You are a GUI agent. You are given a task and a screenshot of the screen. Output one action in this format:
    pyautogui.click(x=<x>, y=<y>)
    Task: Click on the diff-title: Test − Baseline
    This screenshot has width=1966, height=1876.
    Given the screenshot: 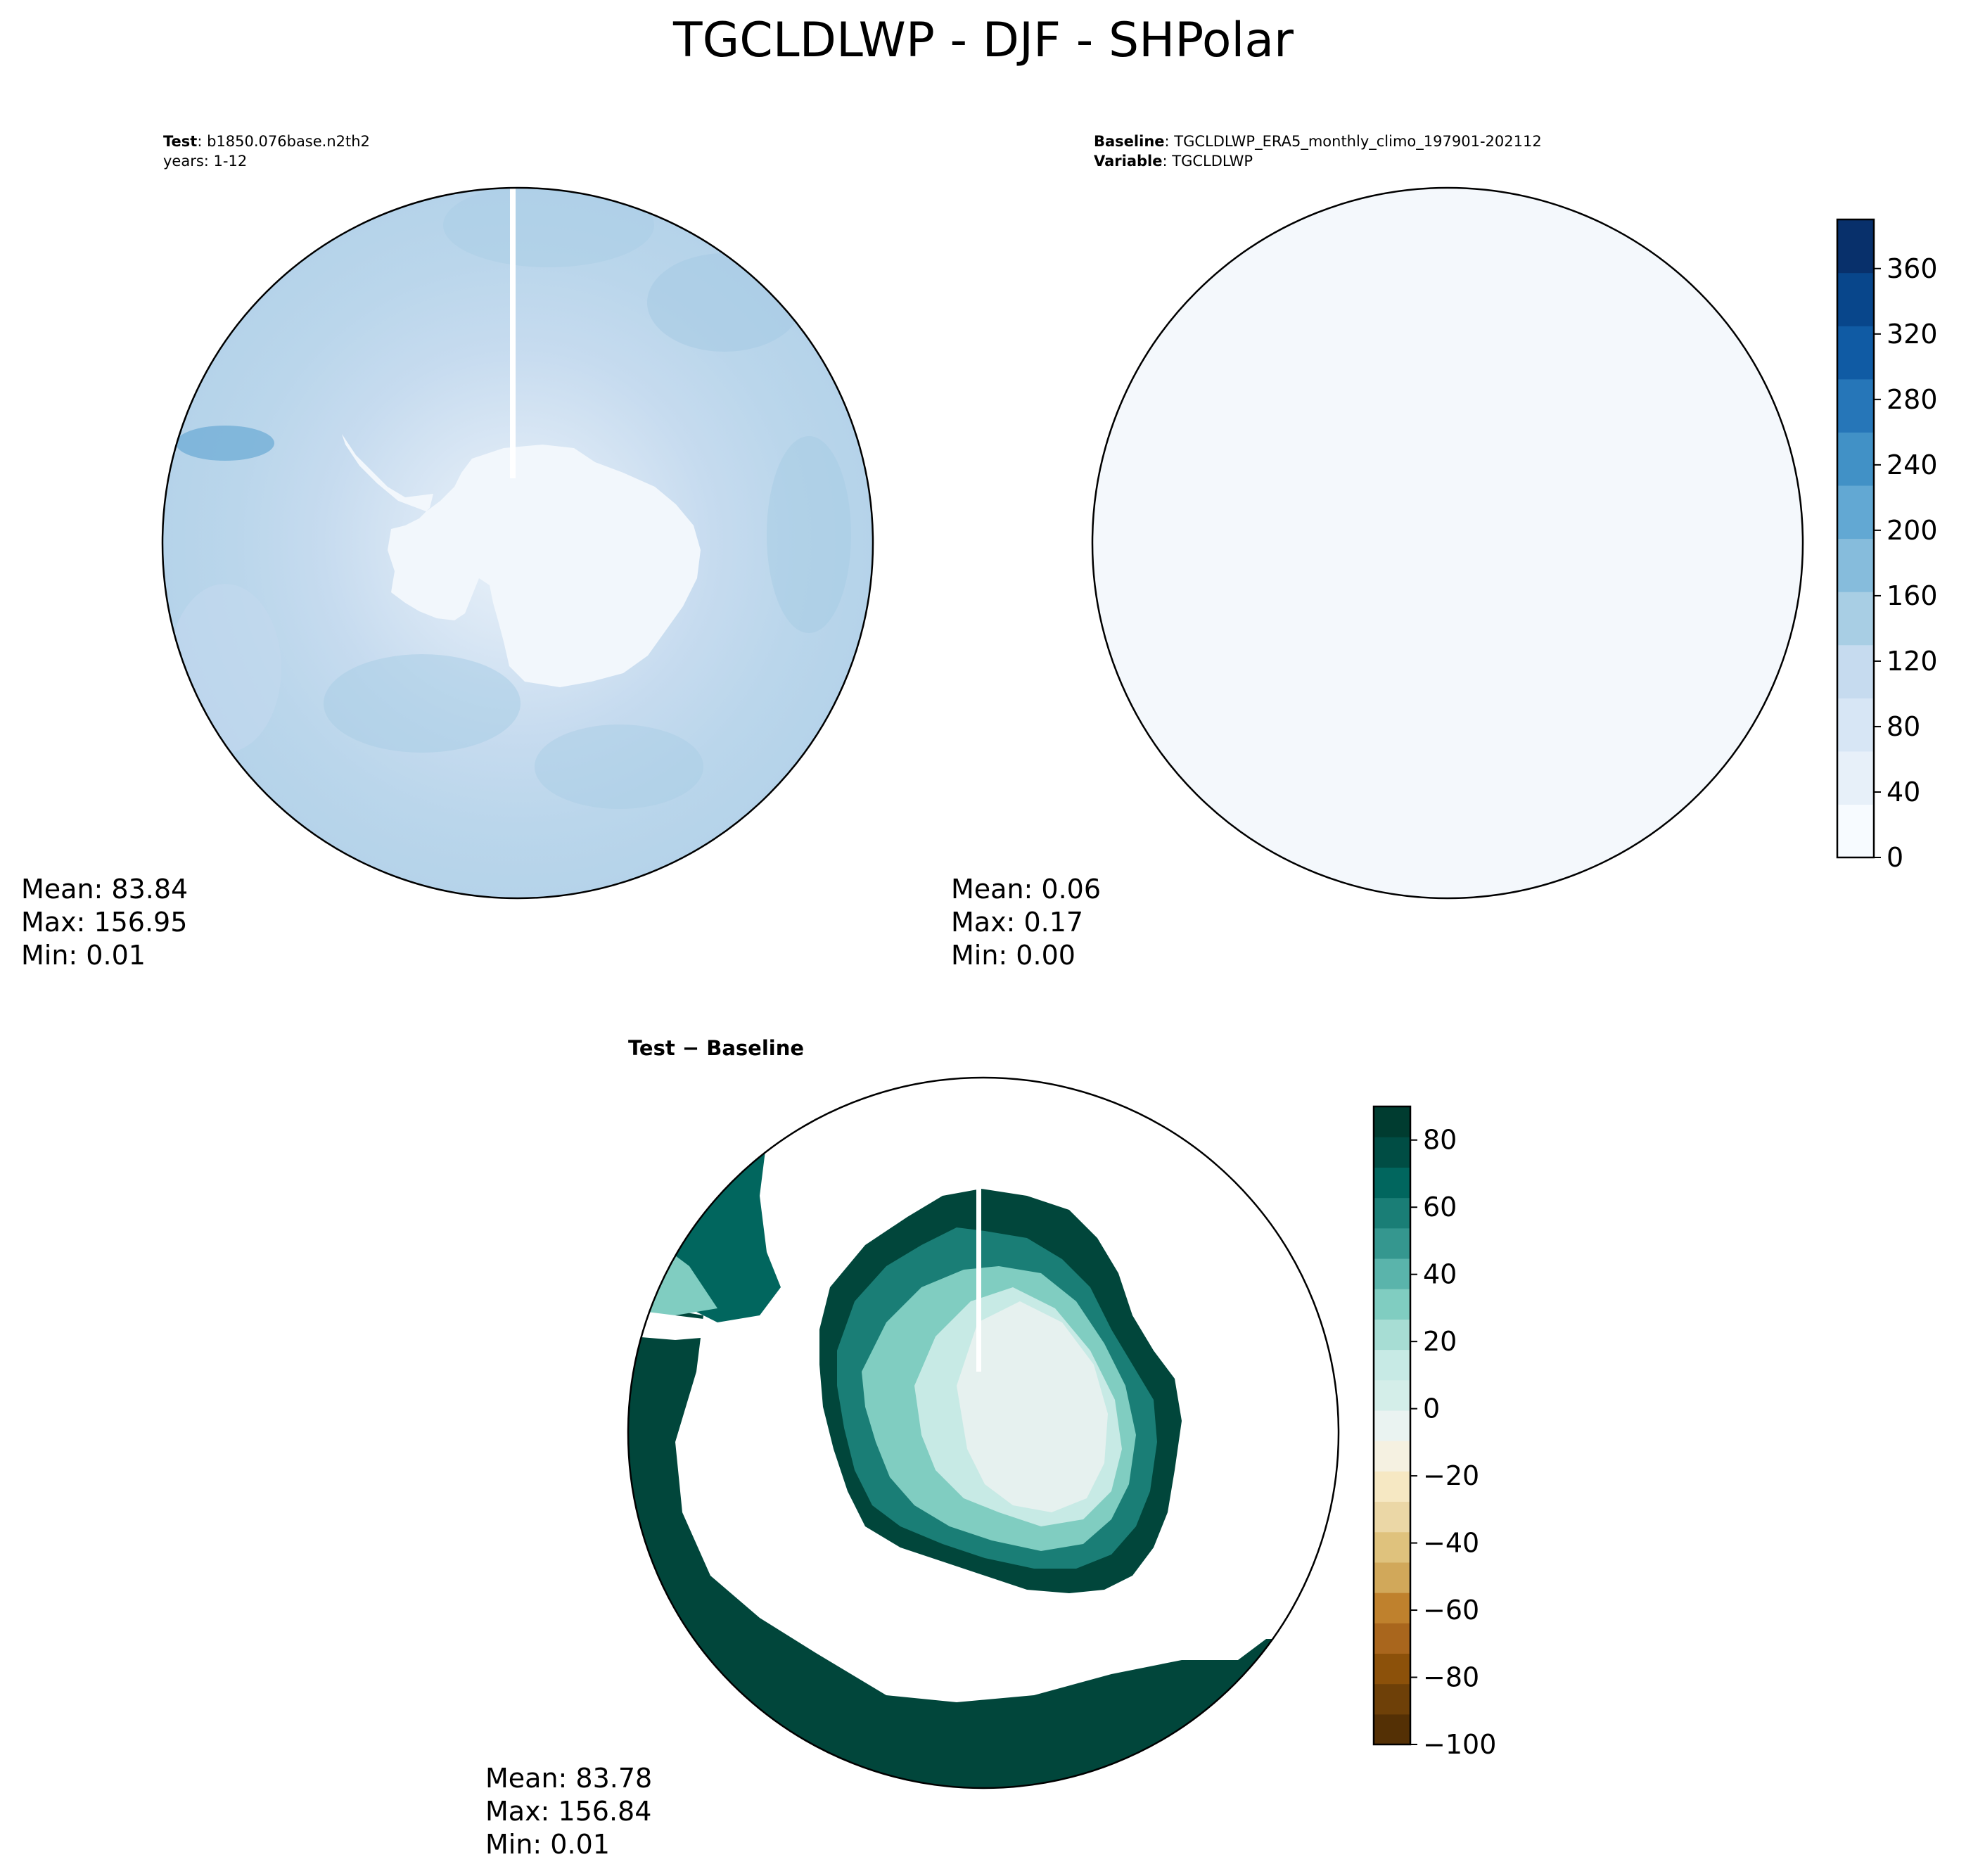 What is the action you would take?
    pyautogui.click(x=716, y=1048)
    